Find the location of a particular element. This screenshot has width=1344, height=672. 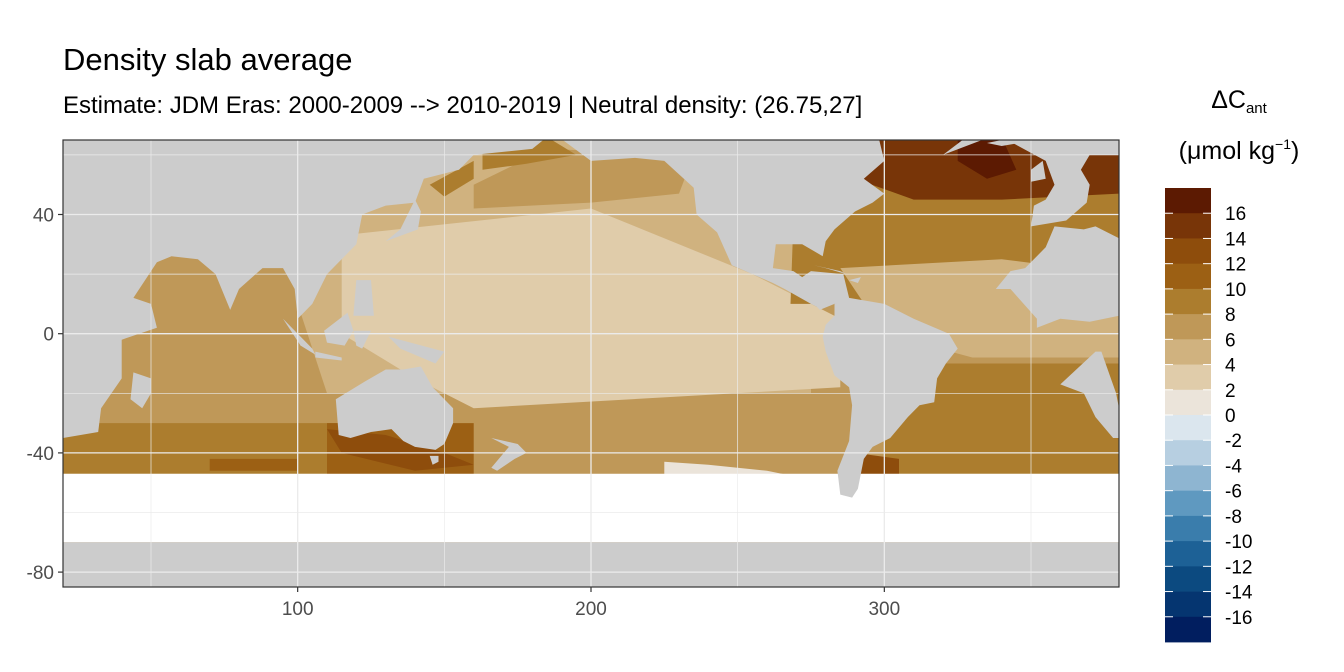

legend-tick-label: 10 is located at coordinates (1235, 290).